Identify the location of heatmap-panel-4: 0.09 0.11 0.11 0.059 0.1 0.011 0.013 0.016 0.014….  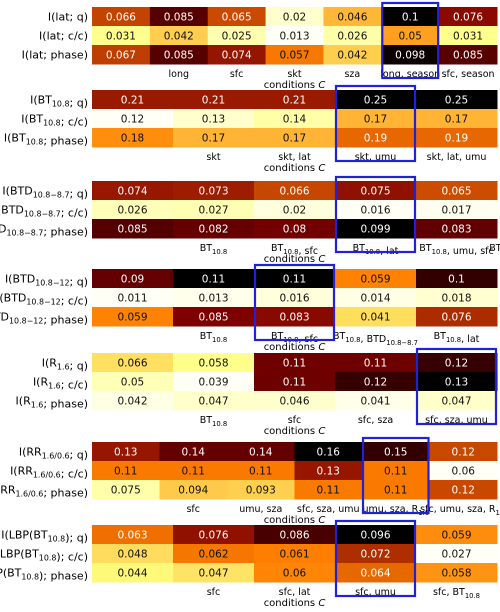
(249, 308).